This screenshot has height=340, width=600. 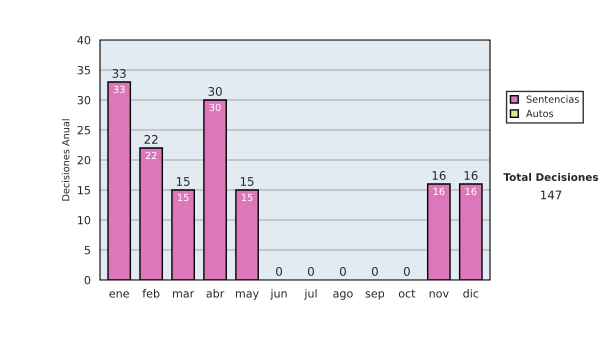 I want to click on text: 147, so click(x=551, y=195).